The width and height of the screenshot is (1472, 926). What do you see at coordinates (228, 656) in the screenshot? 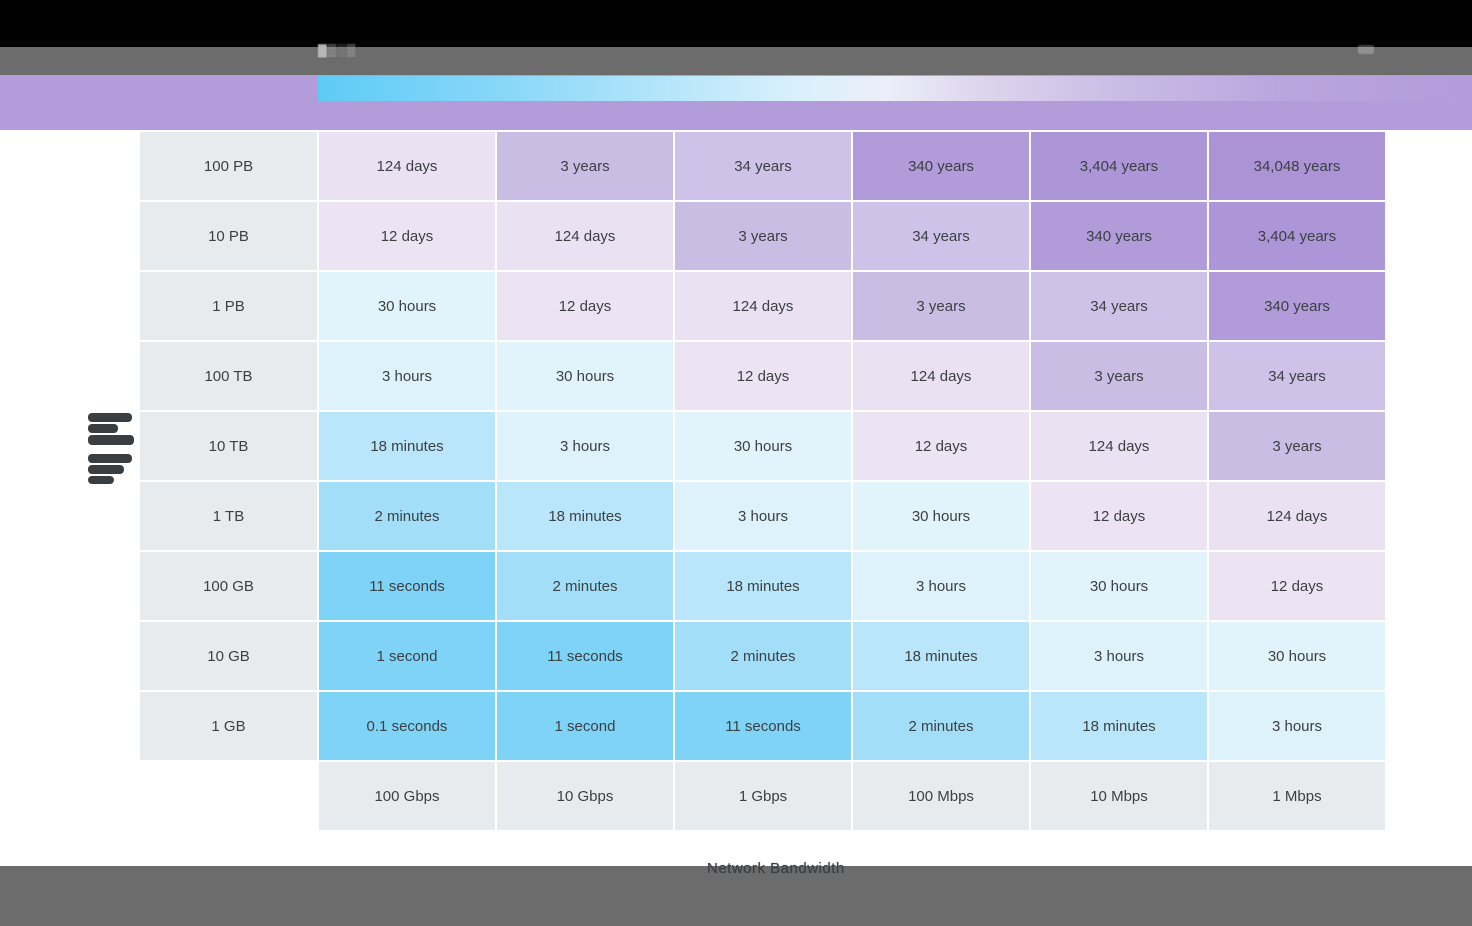
I see `row-label: 10 GB` at bounding box center [228, 656].